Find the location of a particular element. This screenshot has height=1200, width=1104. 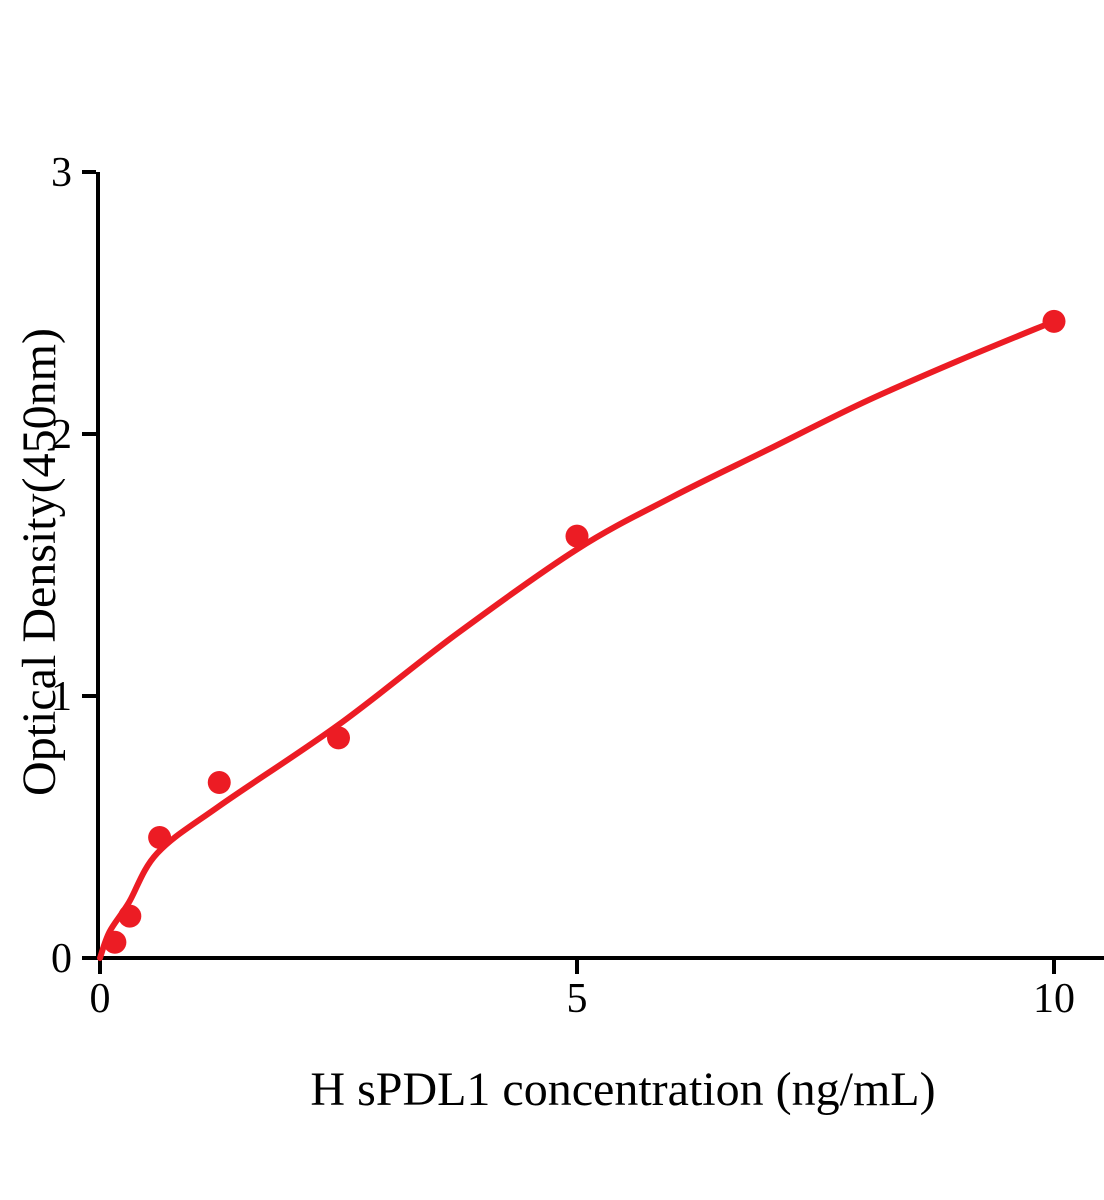

x-tick-label: 5 is located at coordinates (577, 999).